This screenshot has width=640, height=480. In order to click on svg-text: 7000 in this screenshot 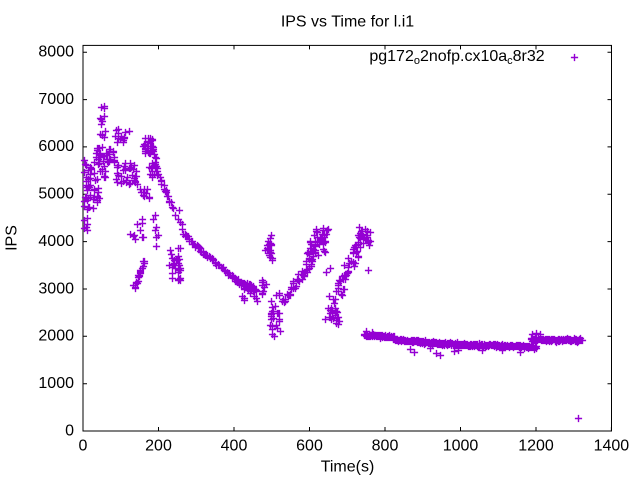, I will do `click(56, 99)`.